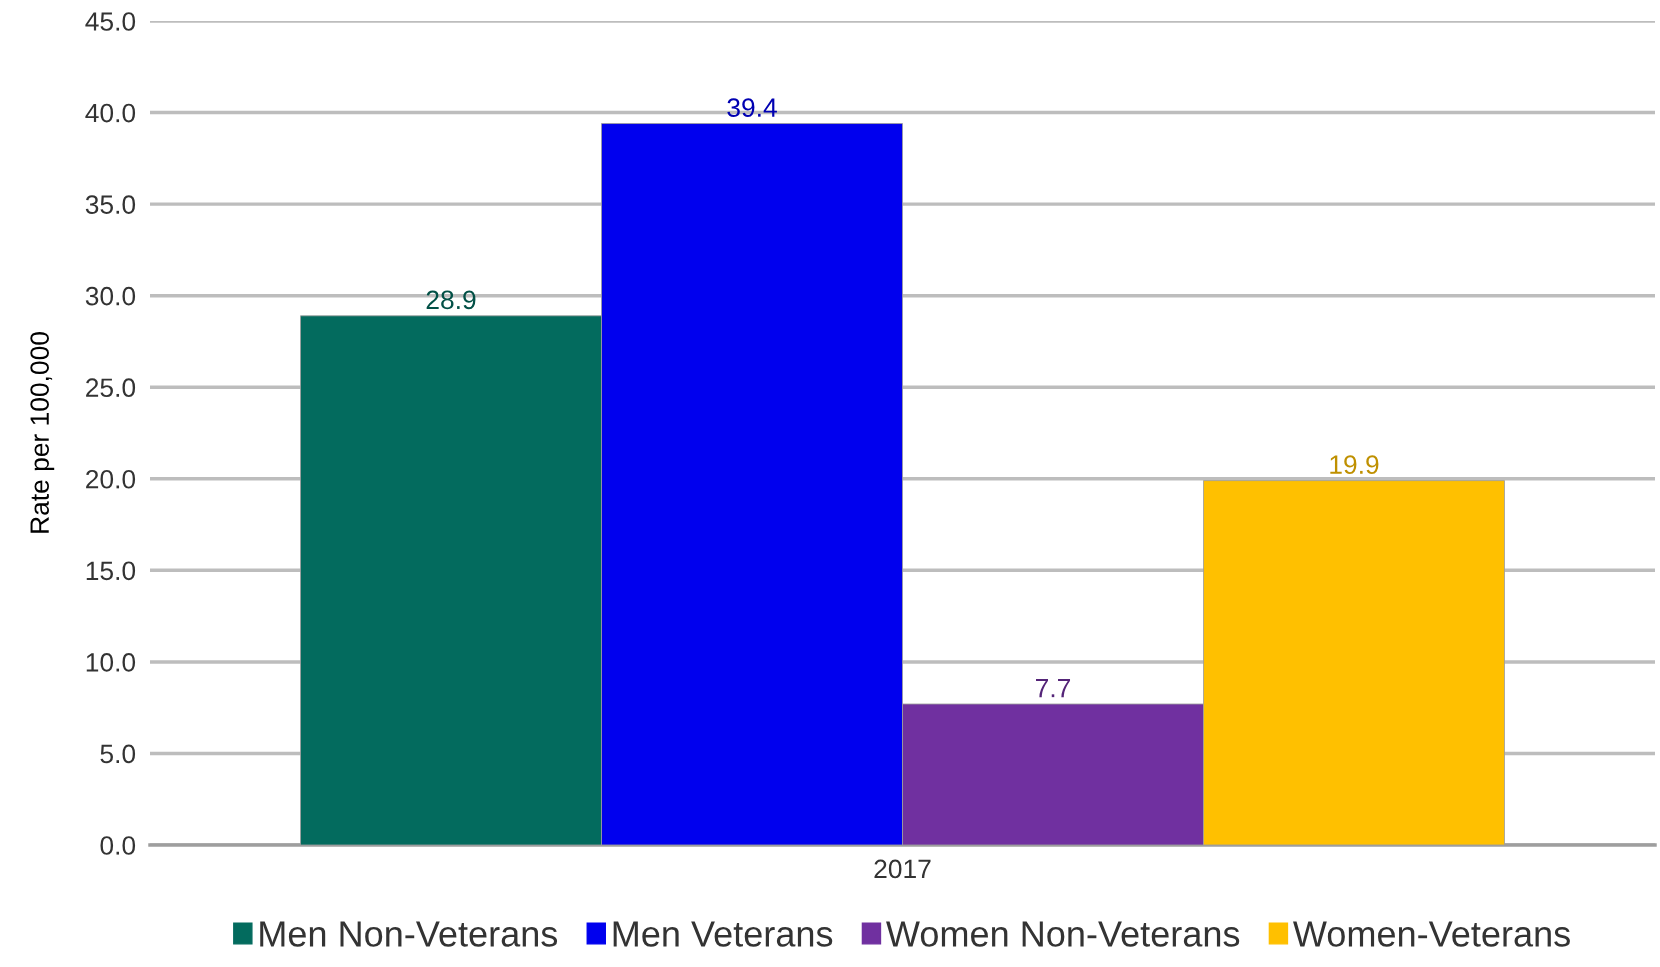 The width and height of the screenshot is (1660, 967). Describe the element at coordinates (409, 934) in the screenshot. I see `legend-label: Men Non-Veterans` at that location.